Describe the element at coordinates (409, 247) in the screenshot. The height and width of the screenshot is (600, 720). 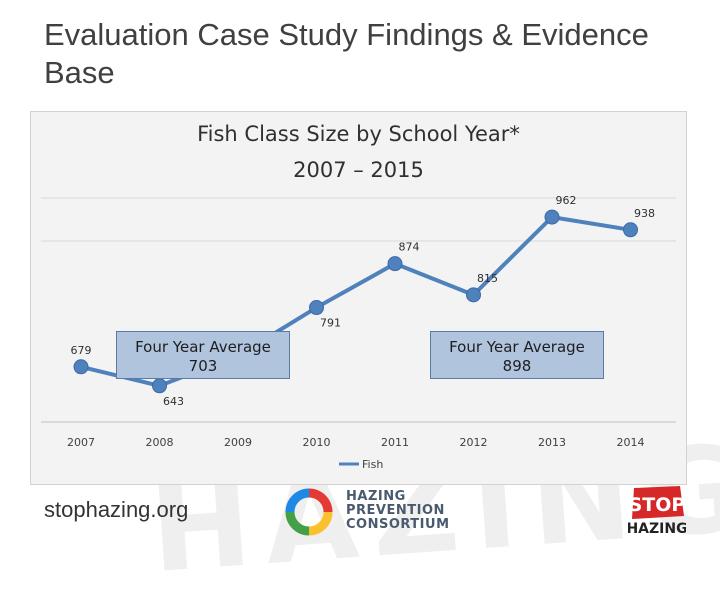
I see `data-label: 874` at that location.